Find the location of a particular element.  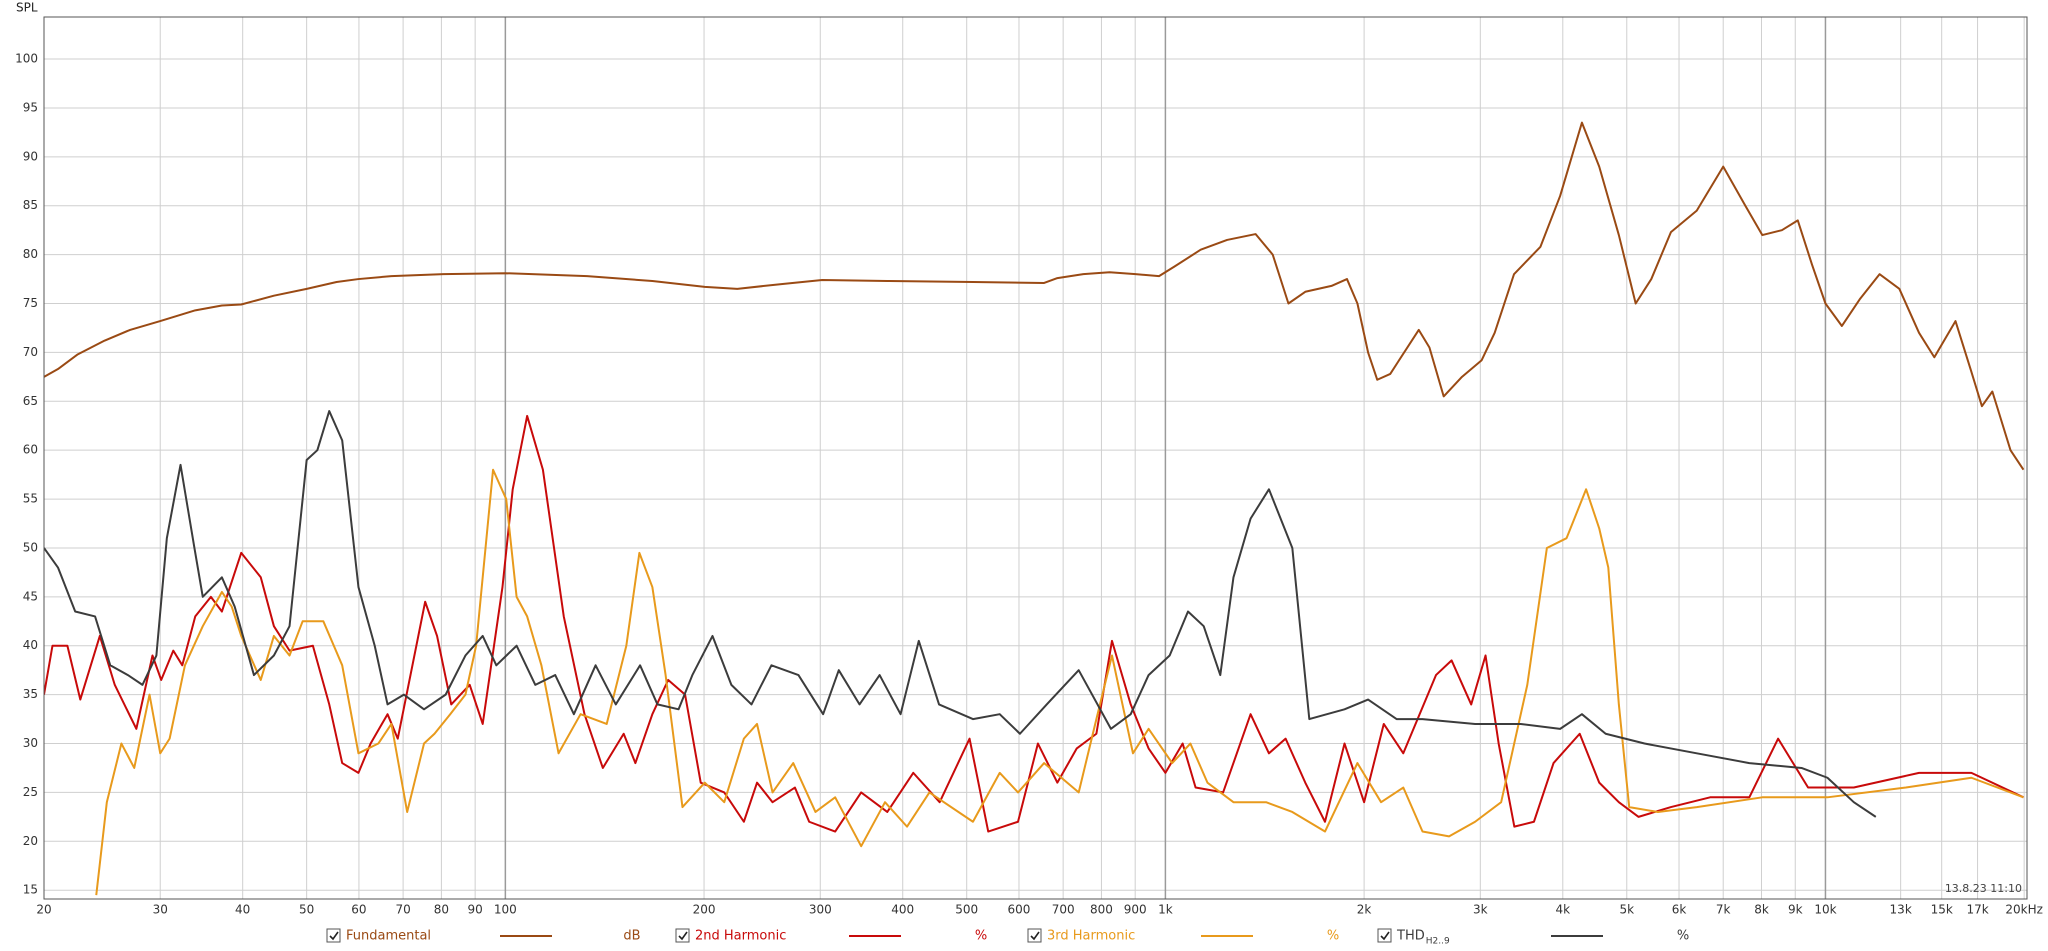

y-tick-label: 25 is located at coordinates (30, 792).